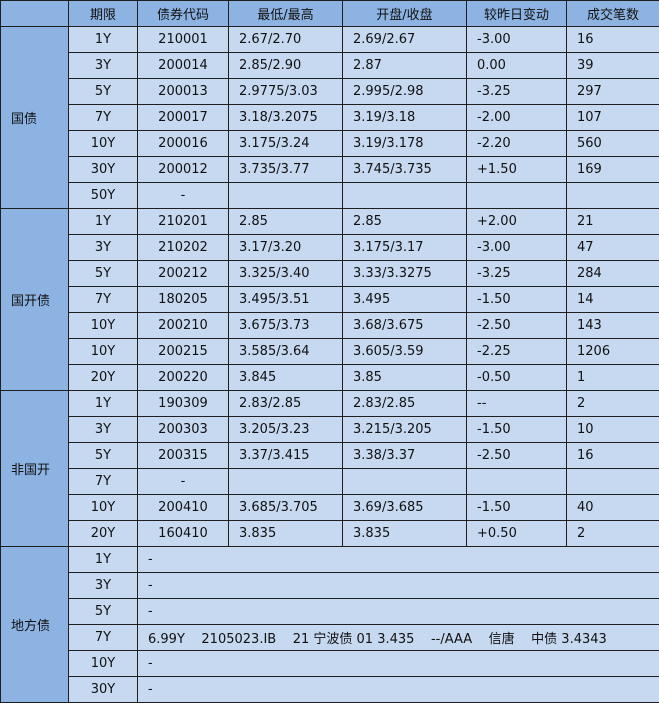 The height and width of the screenshot is (716, 659). Describe the element at coordinates (103, 65) in the screenshot. I see `cell-term: 3Y` at that location.